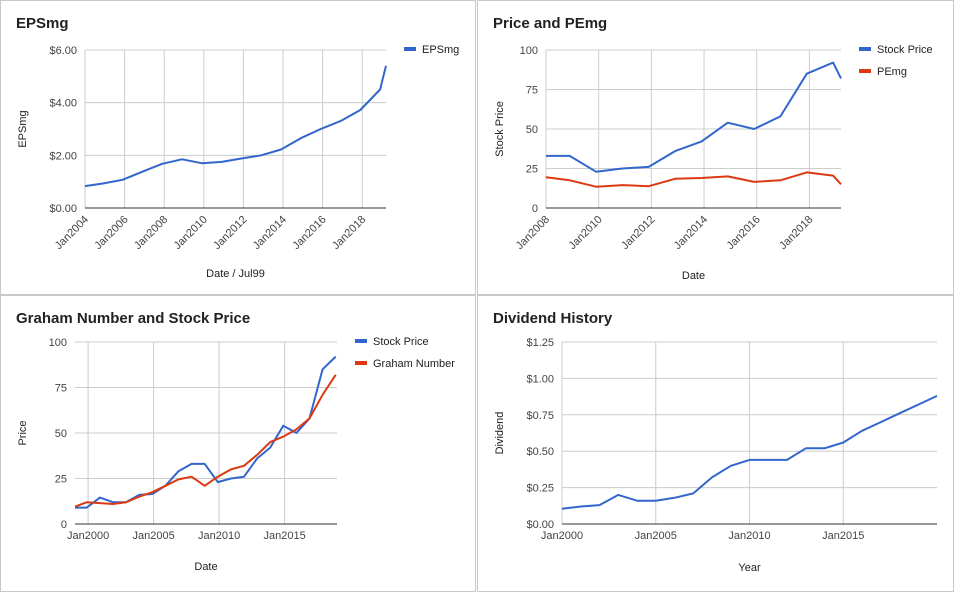 The height and width of the screenshot is (593, 954). Describe the element at coordinates (500, 129) in the screenshot. I see `y-axis-title: Stock Price` at that location.